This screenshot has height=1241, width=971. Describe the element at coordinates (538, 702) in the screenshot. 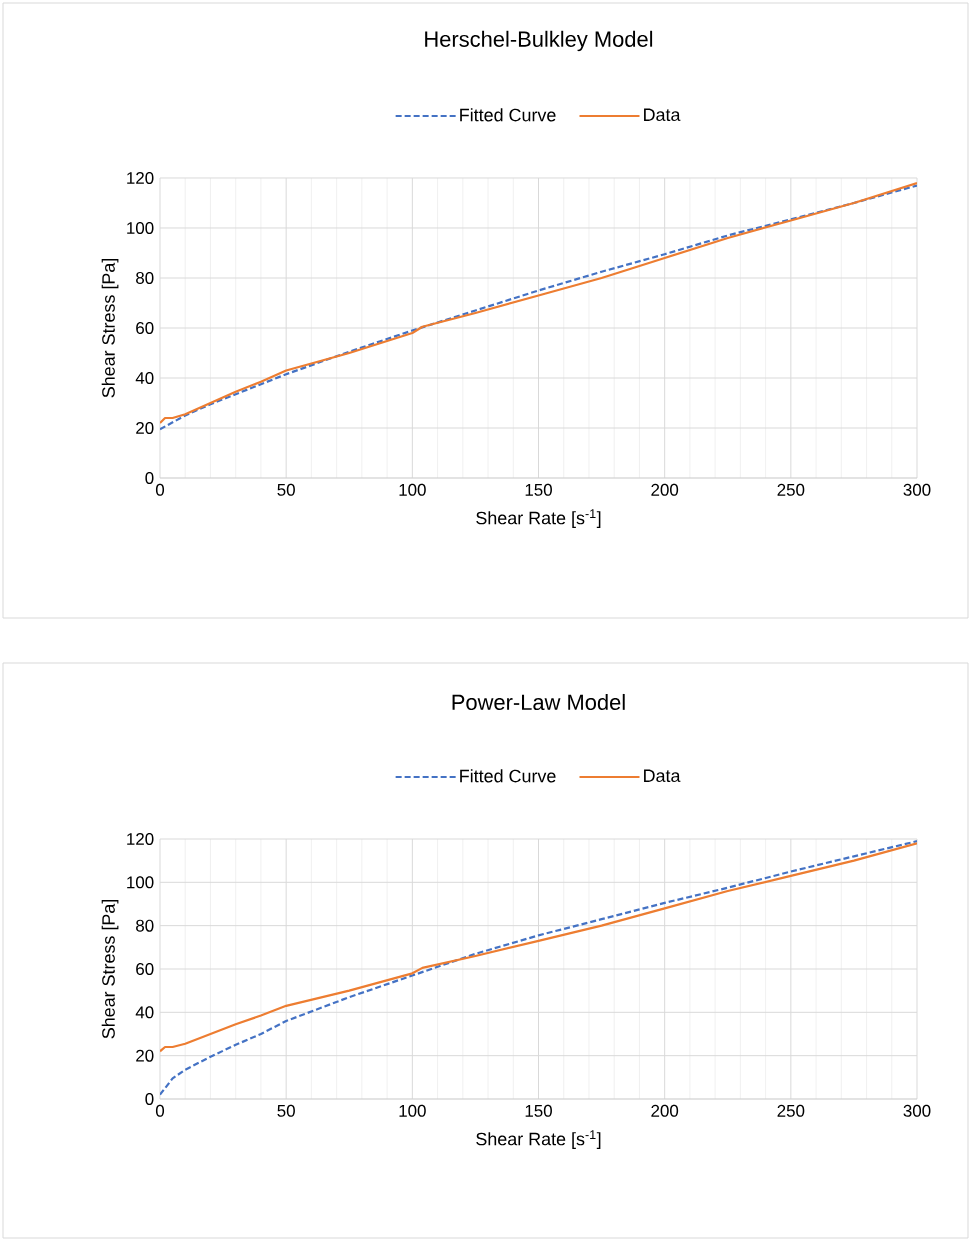

I see `chart-title: Power-Law Model` at that location.